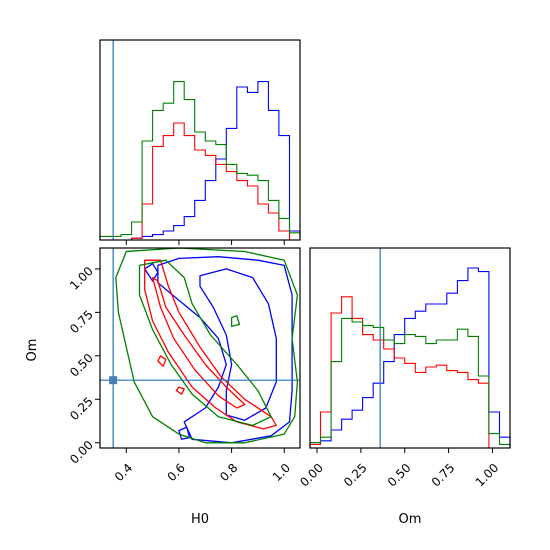  Describe the element at coordinates (200, 519) in the screenshot. I see `x-axis-label-h0: H0` at that location.